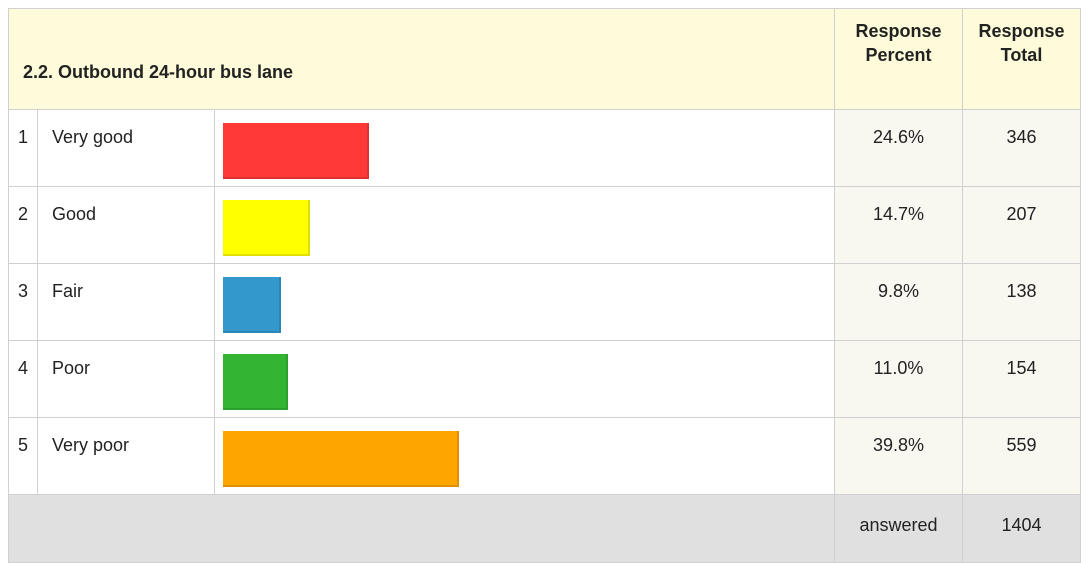 Image resolution: width=1089 pixels, height=563 pixels. What do you see at coordinates (898, 43) in the screenshot?
I see `percent-heading: Response Percent` at bounding box center [898, 43].